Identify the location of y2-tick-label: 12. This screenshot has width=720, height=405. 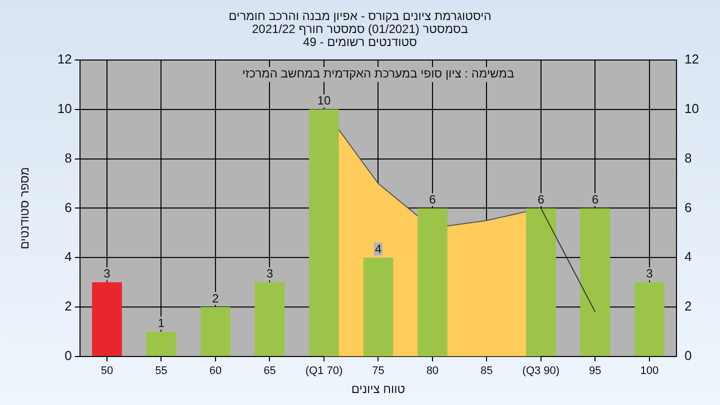
(692, 59).